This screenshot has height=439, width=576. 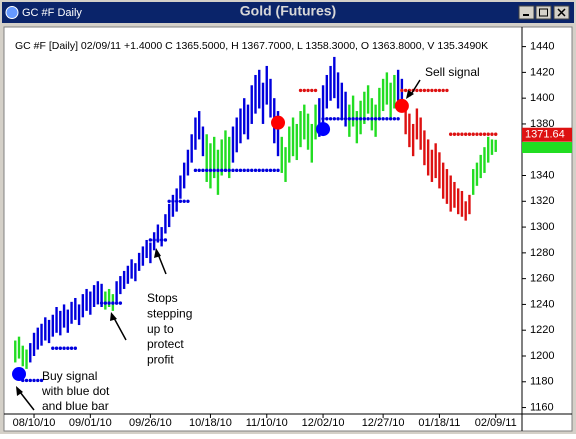 What do you see at coordinates (561, 12) in the screenshot?
I see `close-icon` at bounding box center [561, 12].